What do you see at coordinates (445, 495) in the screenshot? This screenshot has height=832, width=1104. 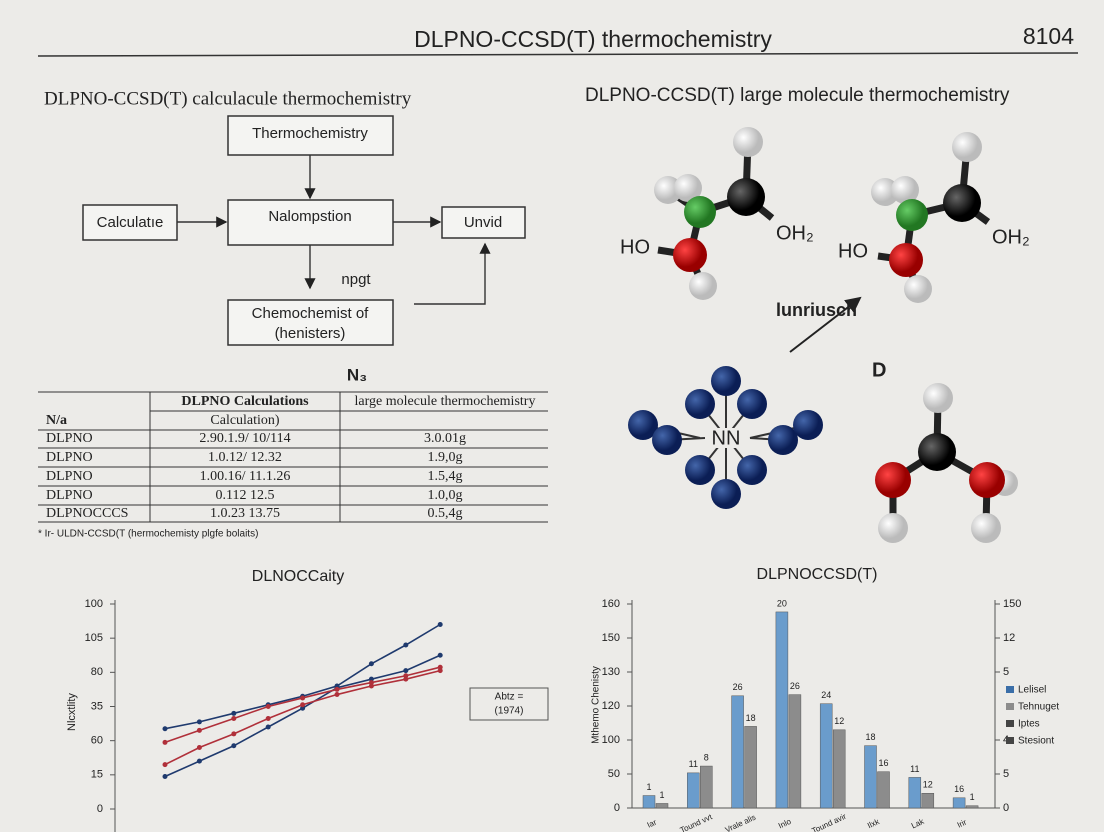 I see `table-cell: 1.0,0g` at bounding box center [445, 495].